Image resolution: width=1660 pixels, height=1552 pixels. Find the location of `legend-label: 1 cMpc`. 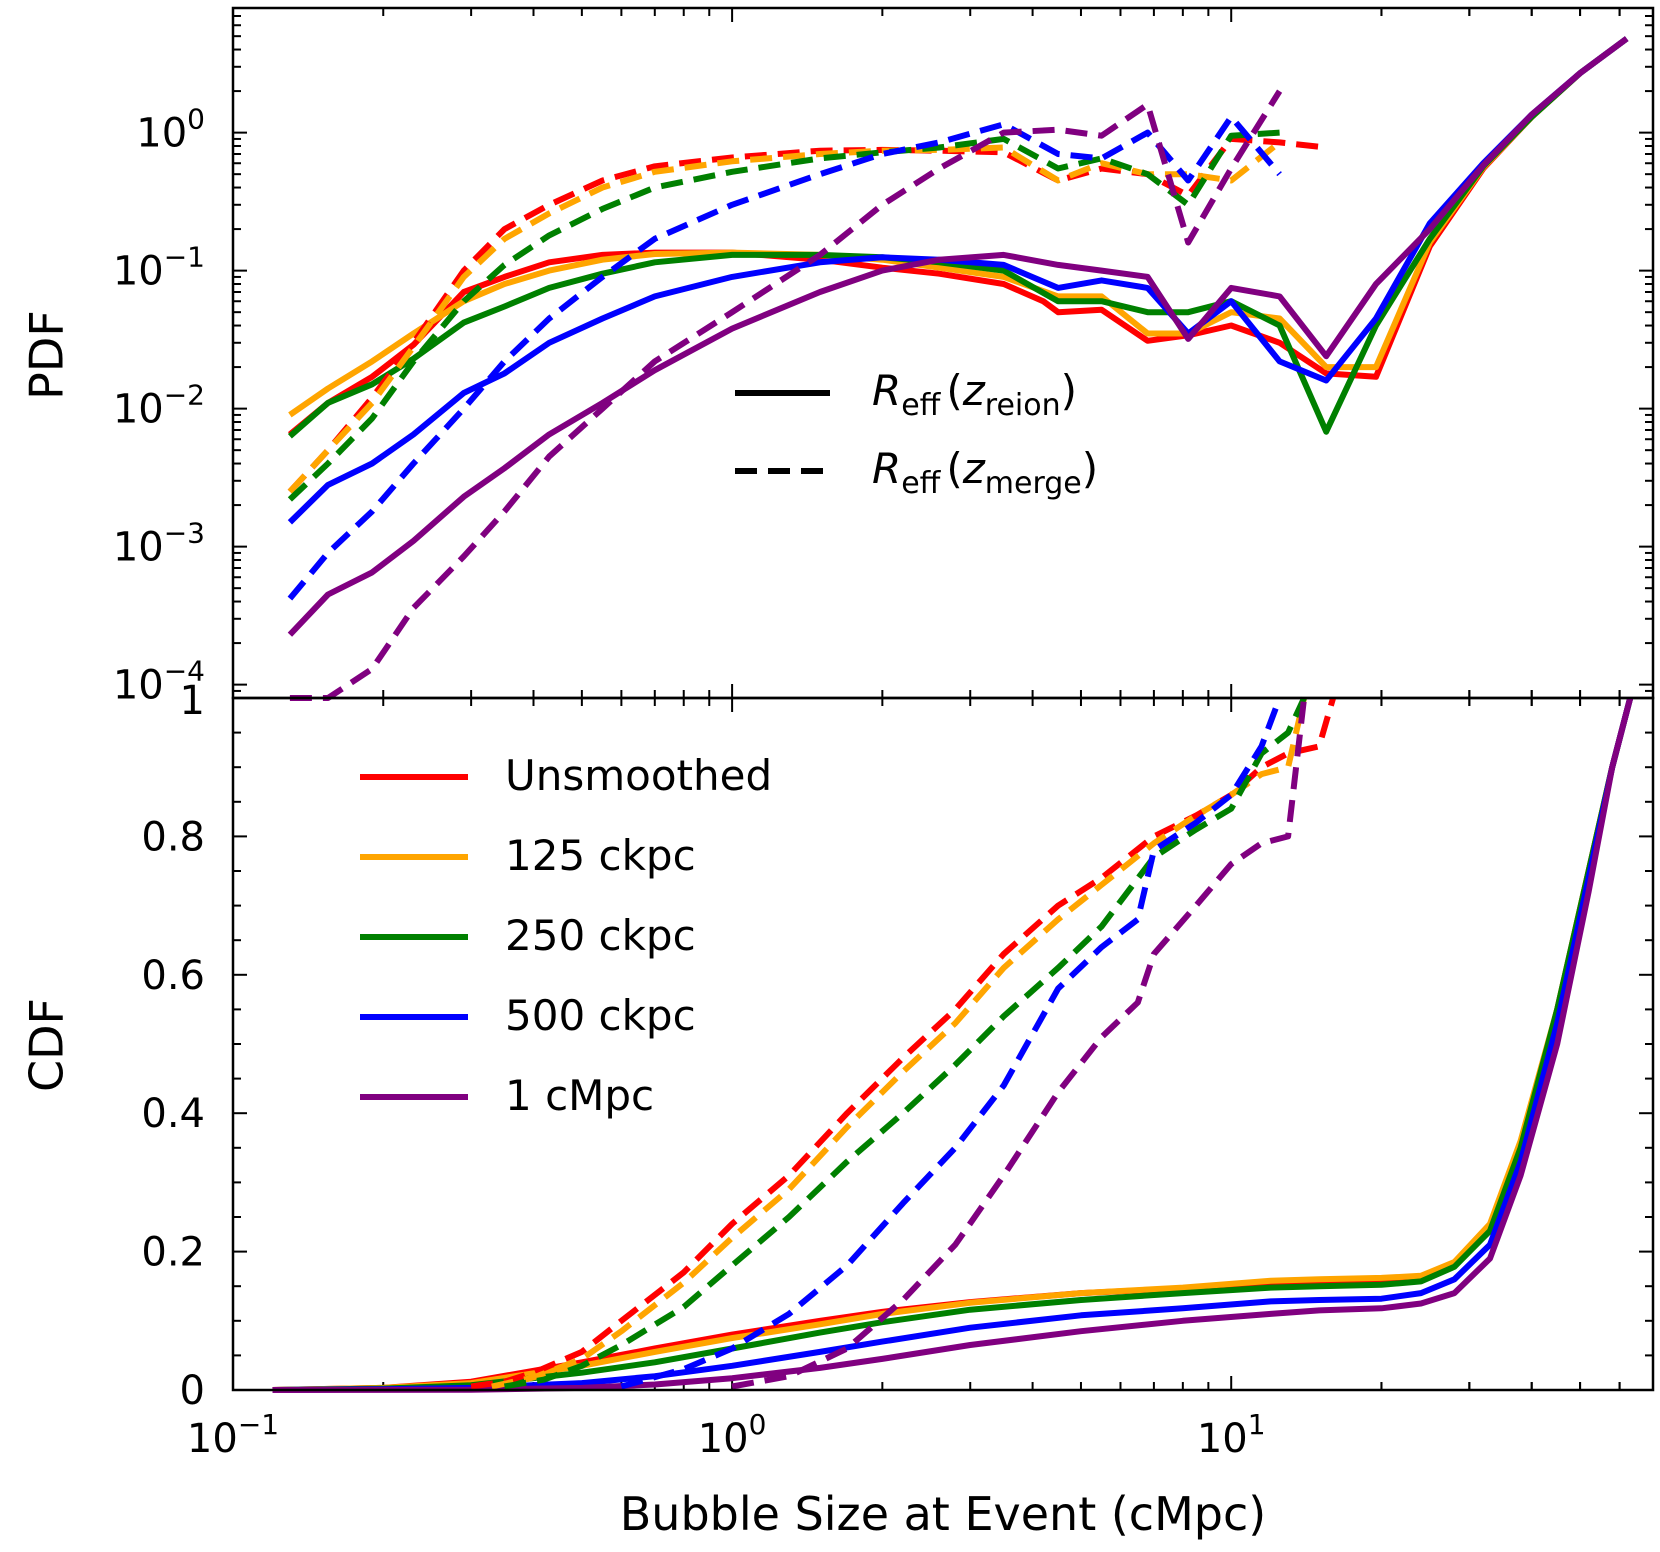

legend-label: 1 cMpc is located at coordinates (579, 1095).